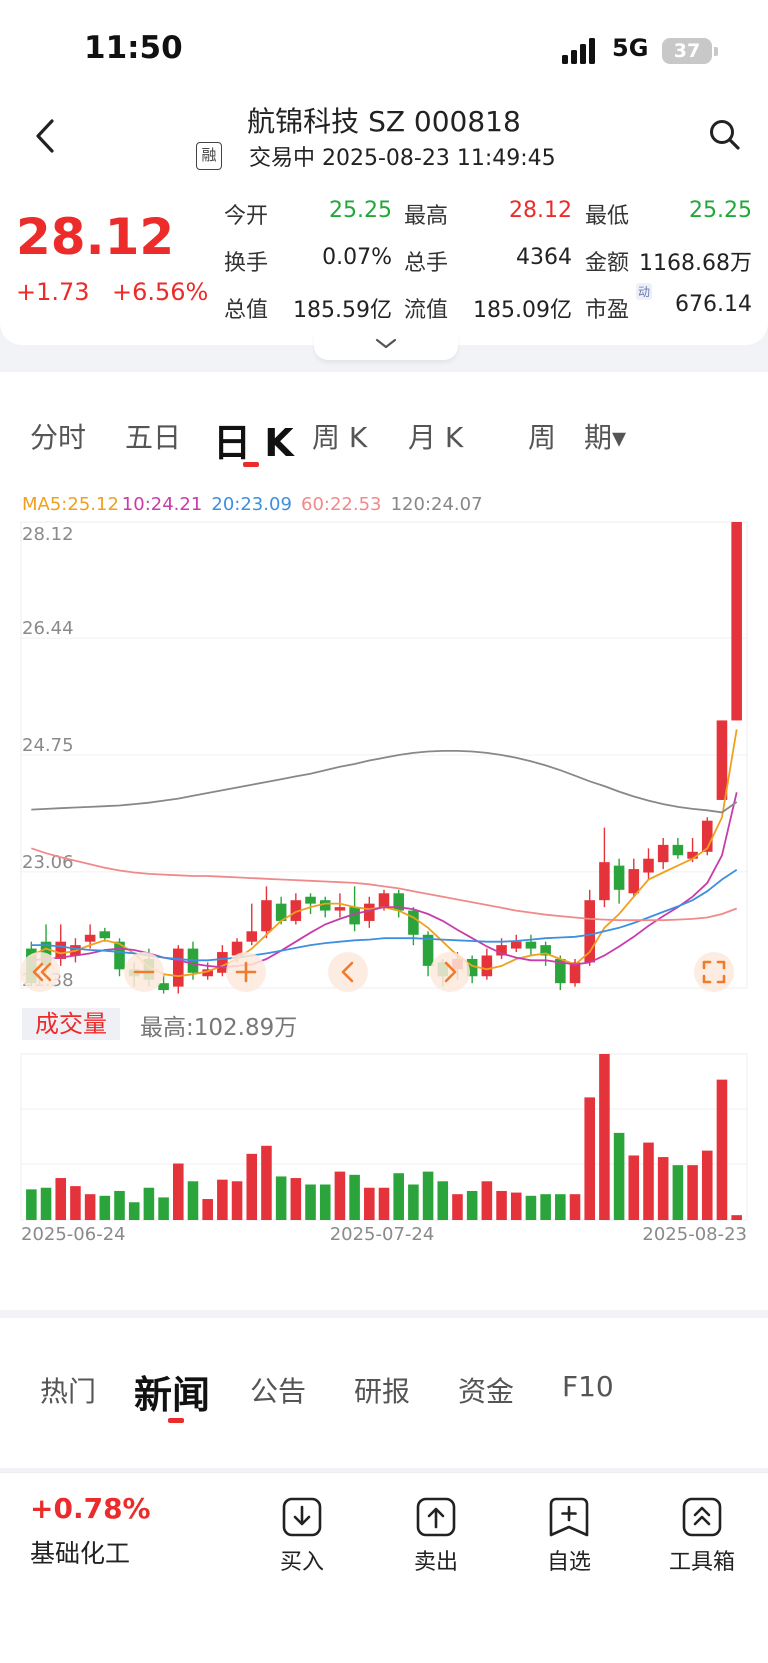 Image resolution: width=768 pixels, height=1663 pixels. What do you see at coordinates (382, 1391) in the screenshot?
I see `tab-research: 研报` at bounding box center [382, 1391].